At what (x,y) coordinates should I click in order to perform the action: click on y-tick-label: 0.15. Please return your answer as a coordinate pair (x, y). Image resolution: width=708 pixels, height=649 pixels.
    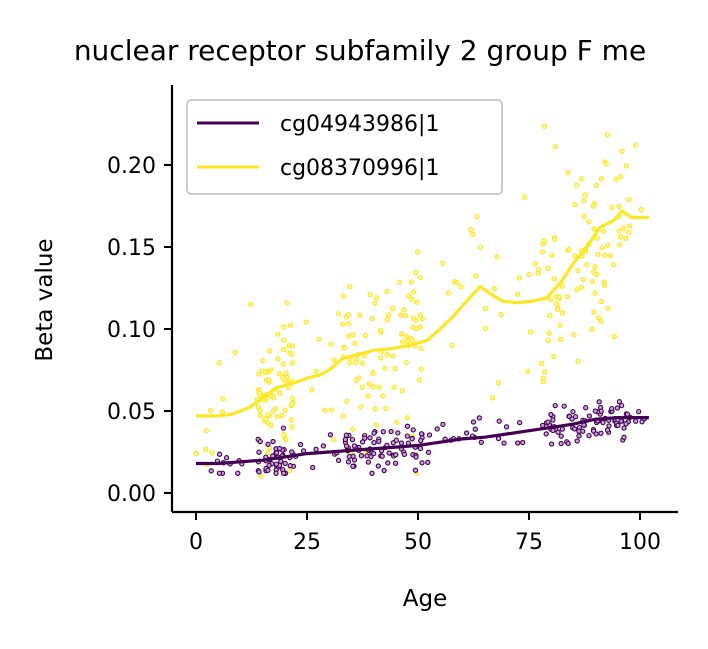
    Looking at the image, I should click on (131, 248).